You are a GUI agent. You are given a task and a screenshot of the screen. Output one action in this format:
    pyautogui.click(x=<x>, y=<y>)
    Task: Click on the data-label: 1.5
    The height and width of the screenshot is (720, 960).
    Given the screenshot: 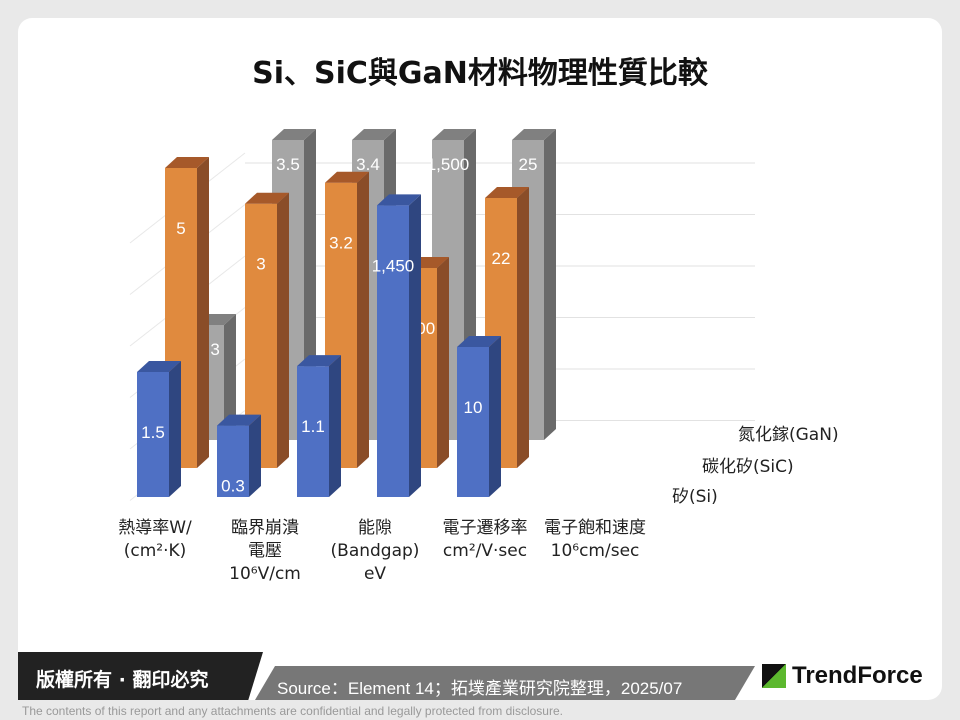 What is the action you would take?
    pyautogui.click(x=153, y=432)
    